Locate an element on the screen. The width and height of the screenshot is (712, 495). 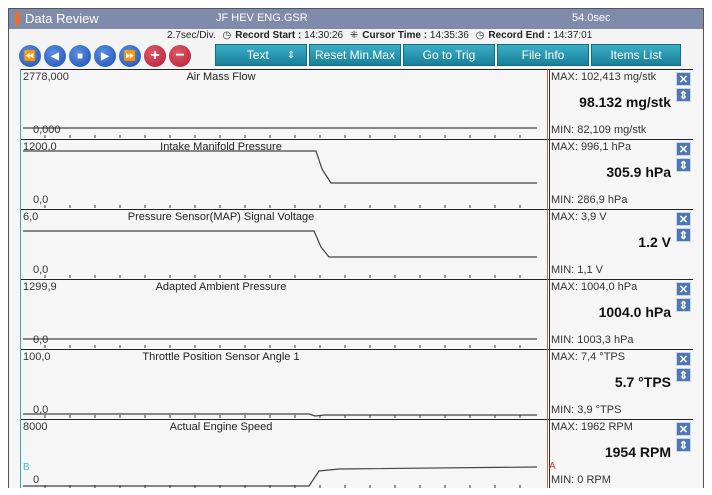
cursor-b-line is located at coordinates (20, 278).